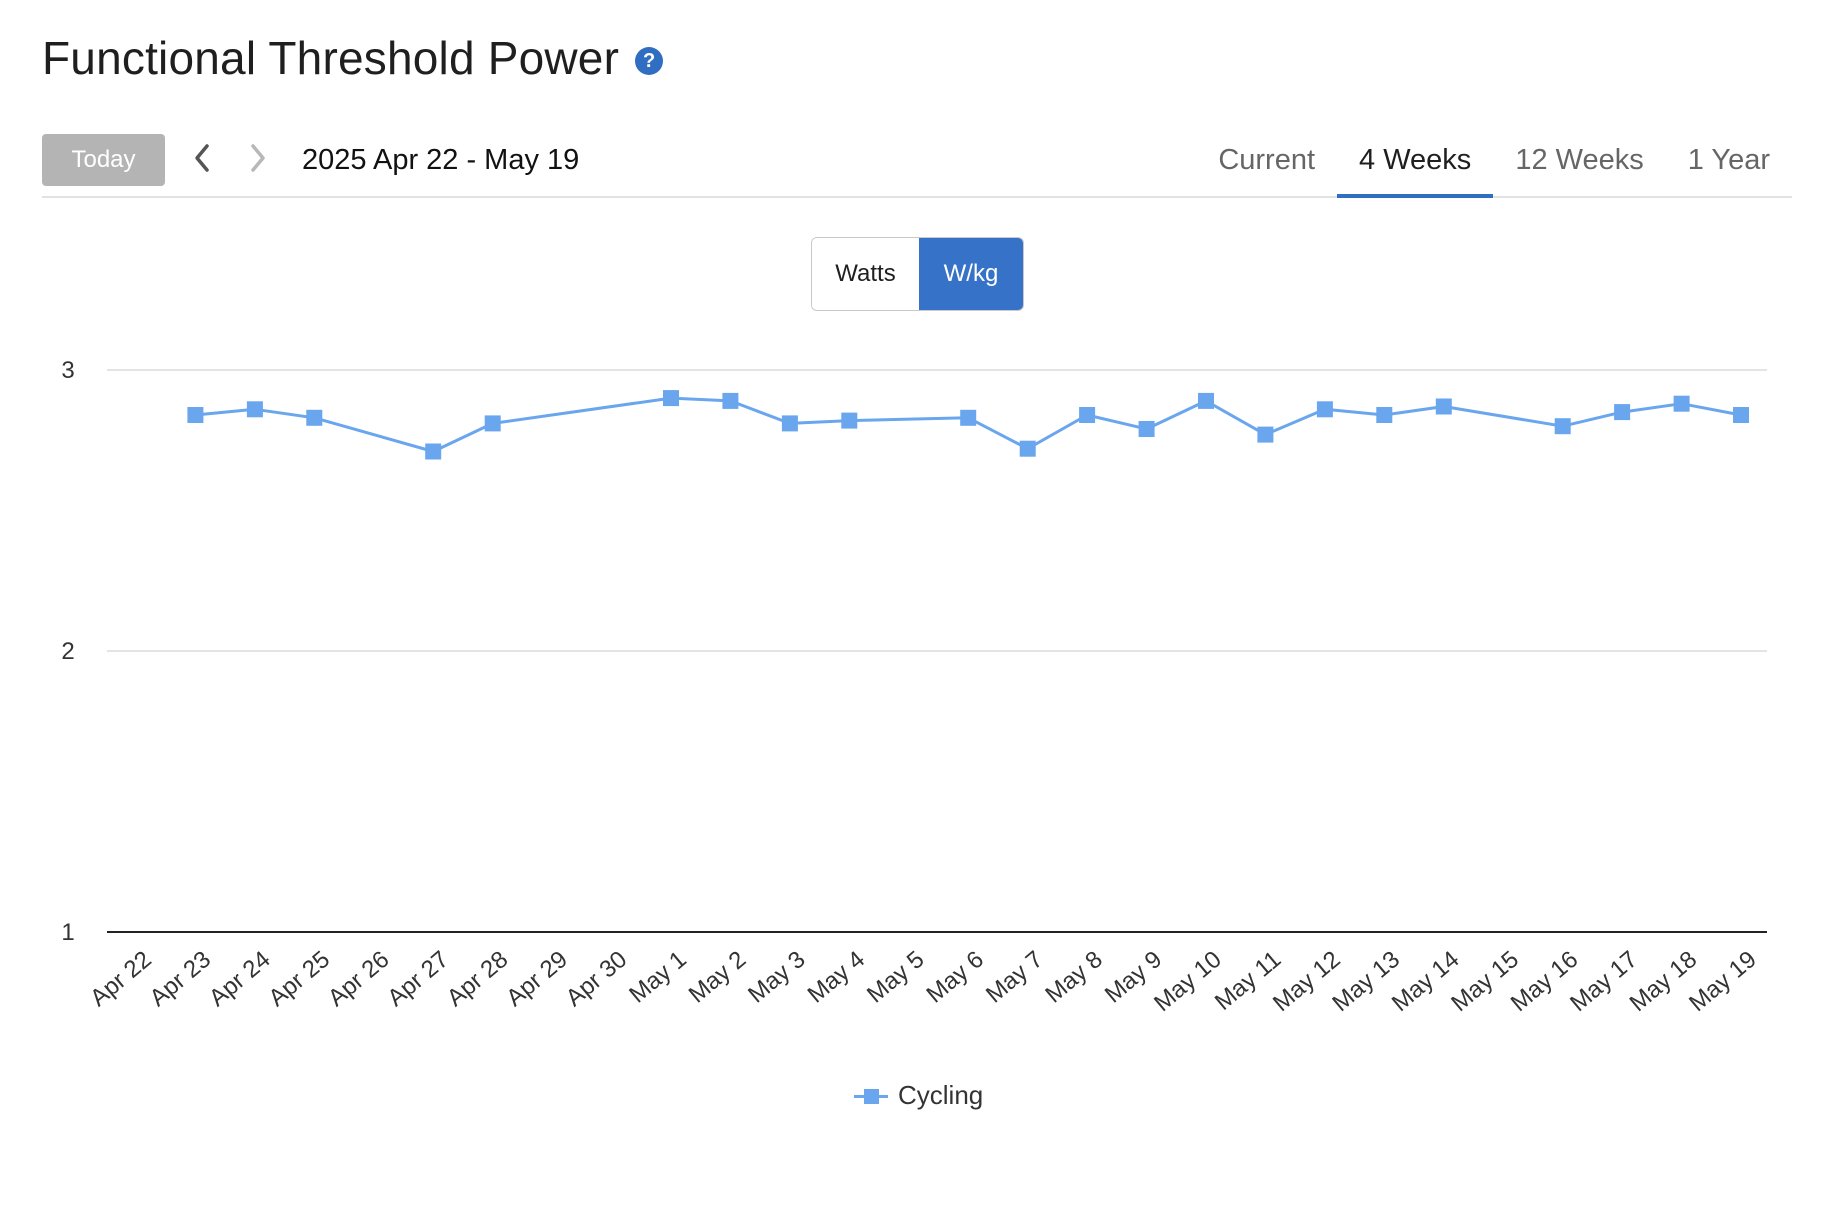 This screenshot has width=1822, height=1220. Describe the element at coordinates (258, 158) in the screenshot. I see `chevron-right-icon` at that location.